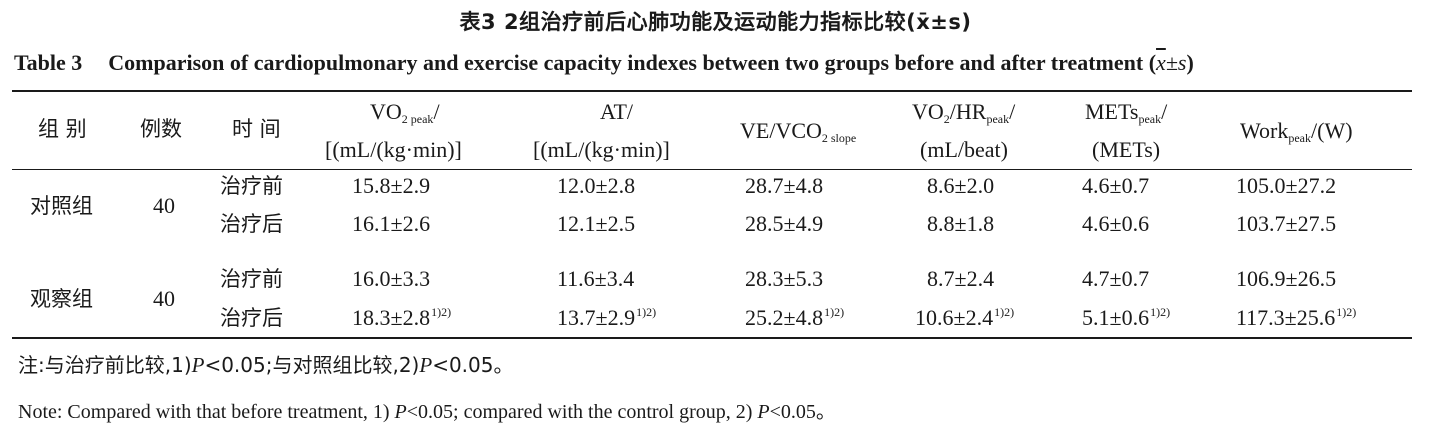 This screenshot has height=425, width=1431. Describe the element at coordinates (683, 22) in the screenshot. I see `table-title-cn-text: 表3 2组治疗前后心肺功能及运动能力指标比较` at that location.